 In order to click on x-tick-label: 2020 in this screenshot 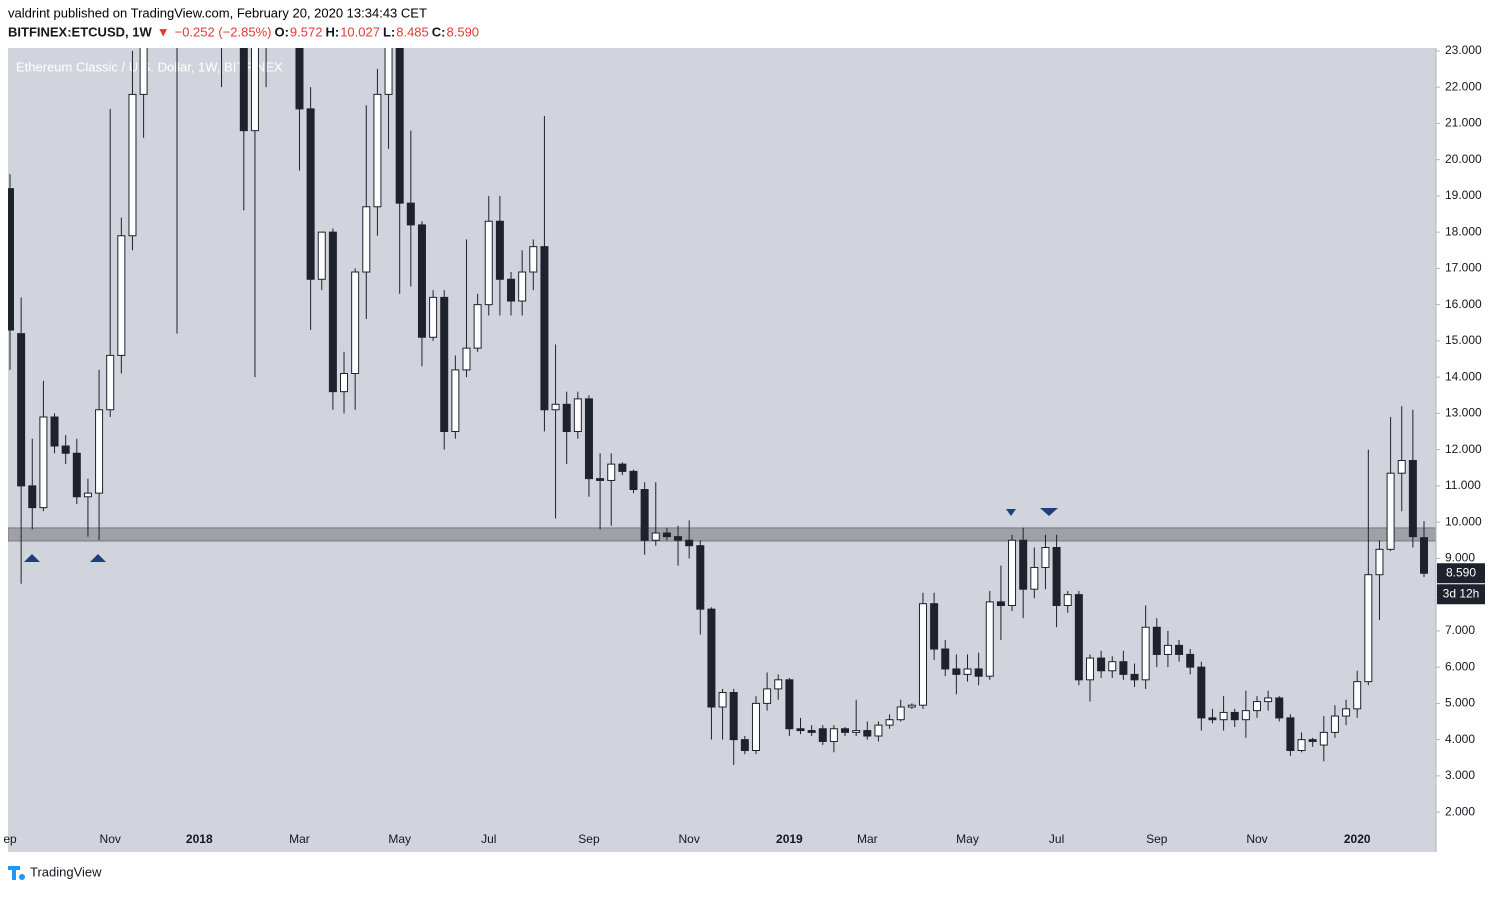, I will do `click(1357, 839)`.